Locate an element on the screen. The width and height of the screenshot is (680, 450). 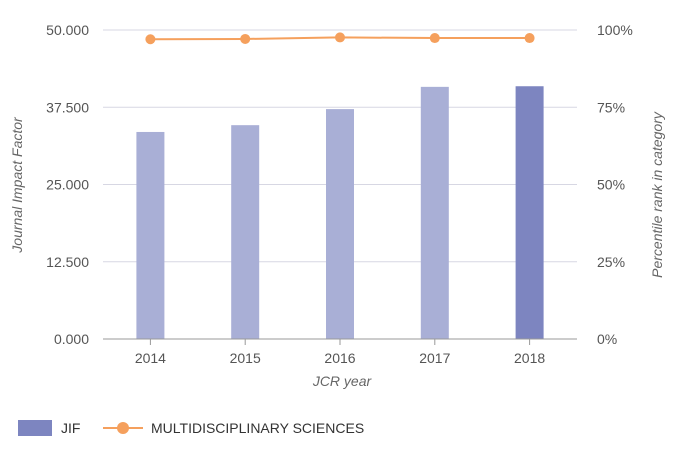
y2-tick-label: 75% is located at coordinates (611, 107).